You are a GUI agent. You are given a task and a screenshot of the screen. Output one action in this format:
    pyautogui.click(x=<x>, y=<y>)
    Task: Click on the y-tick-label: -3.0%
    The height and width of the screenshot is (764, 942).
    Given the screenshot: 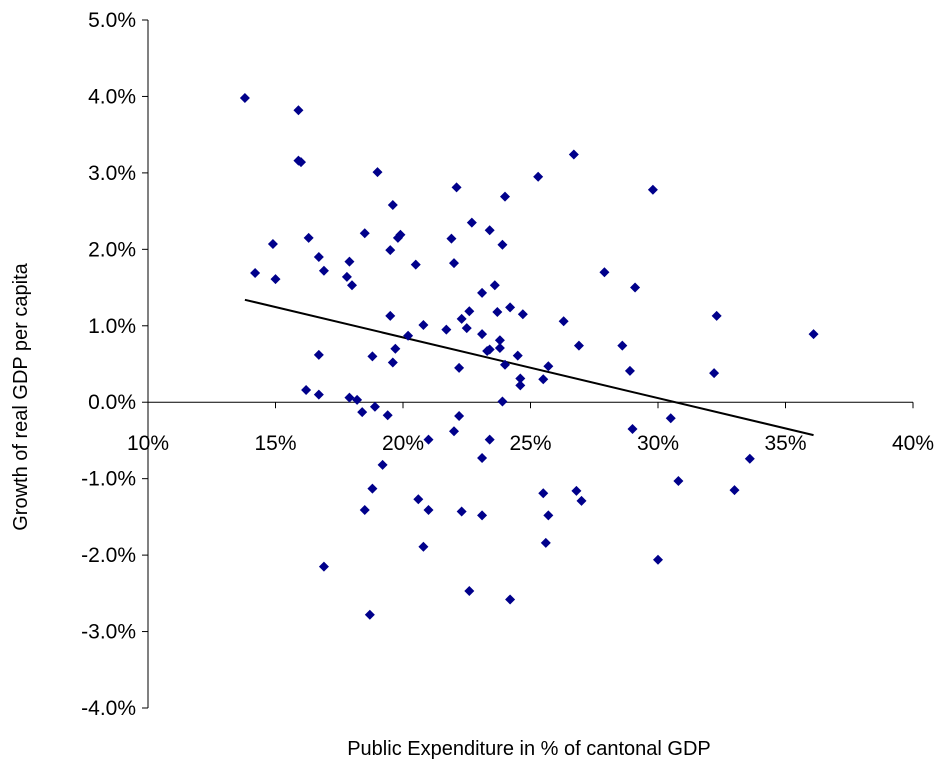 What is the action you would take?
    pyautogui.click(x=108, y=632)
    